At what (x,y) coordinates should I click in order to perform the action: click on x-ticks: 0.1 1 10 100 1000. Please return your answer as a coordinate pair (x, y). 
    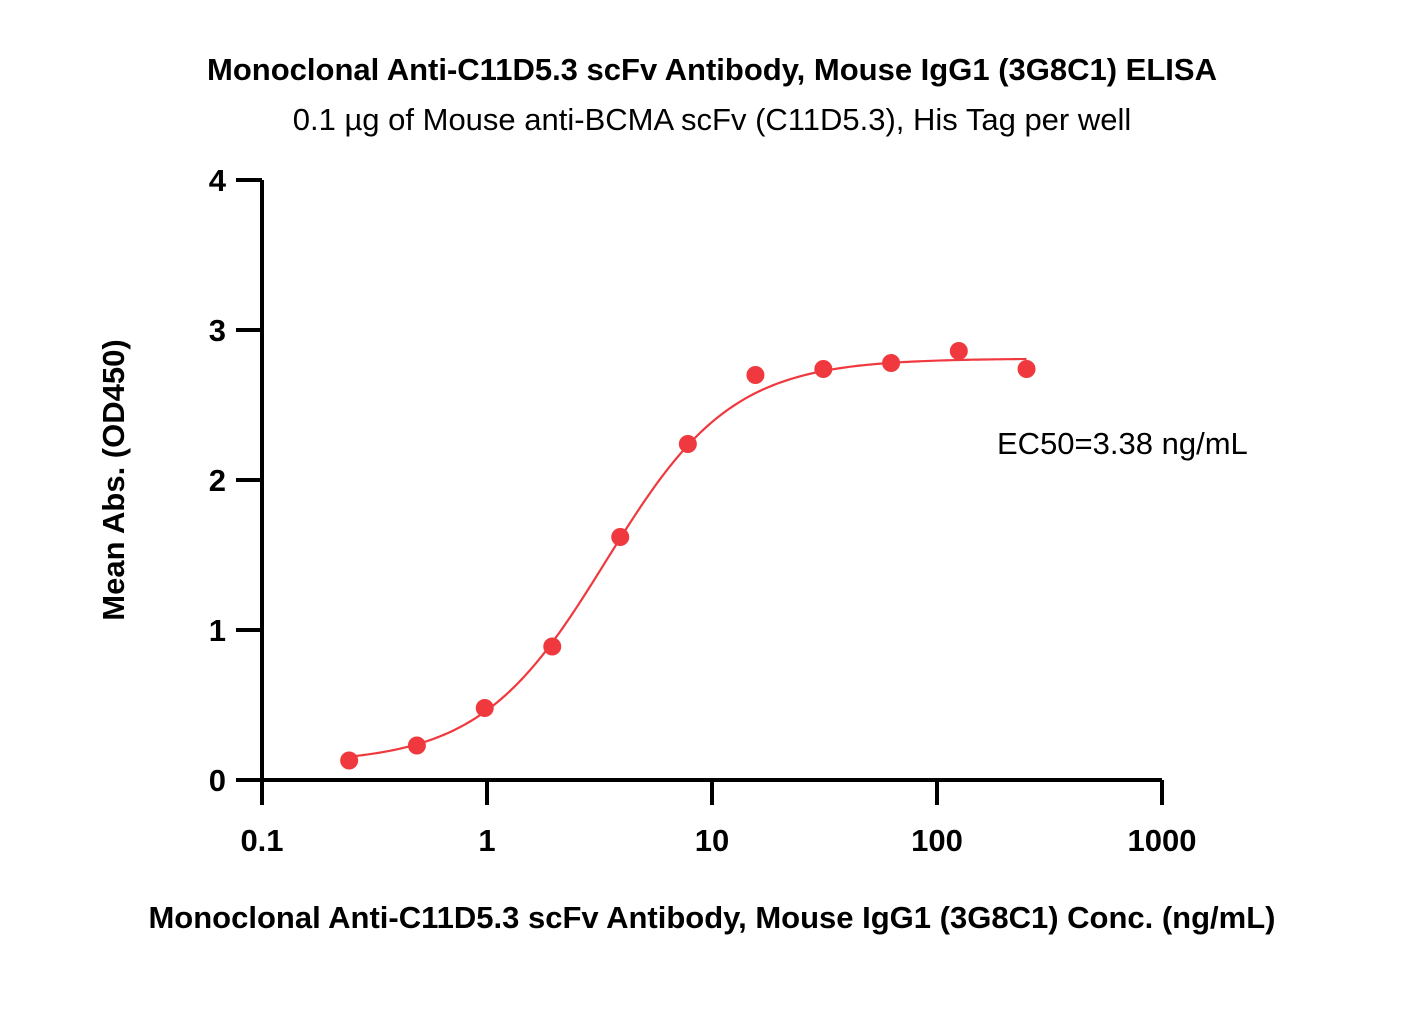
    Looking at the image, I should click on (718, 819).